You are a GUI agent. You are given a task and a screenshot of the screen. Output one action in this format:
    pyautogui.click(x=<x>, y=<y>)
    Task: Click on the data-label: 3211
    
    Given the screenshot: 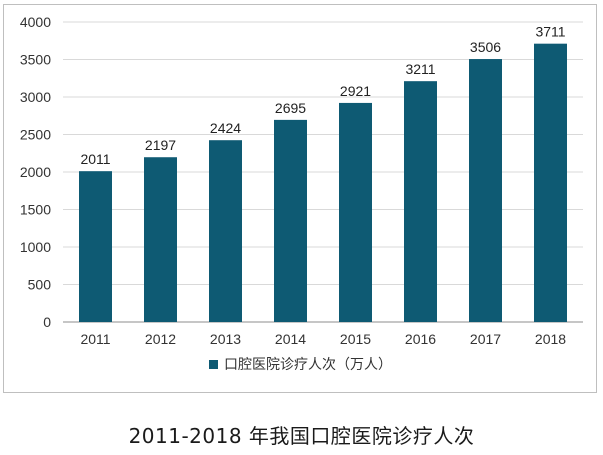 What is the action you would take?
    pyautogui.click(x=420, y=69)
    